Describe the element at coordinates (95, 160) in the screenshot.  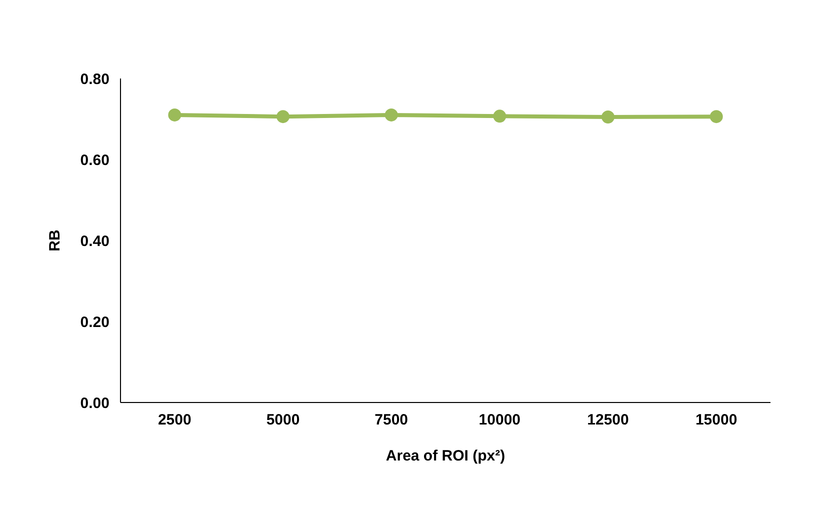
I see `y-tick-label: 0.60` at that location.